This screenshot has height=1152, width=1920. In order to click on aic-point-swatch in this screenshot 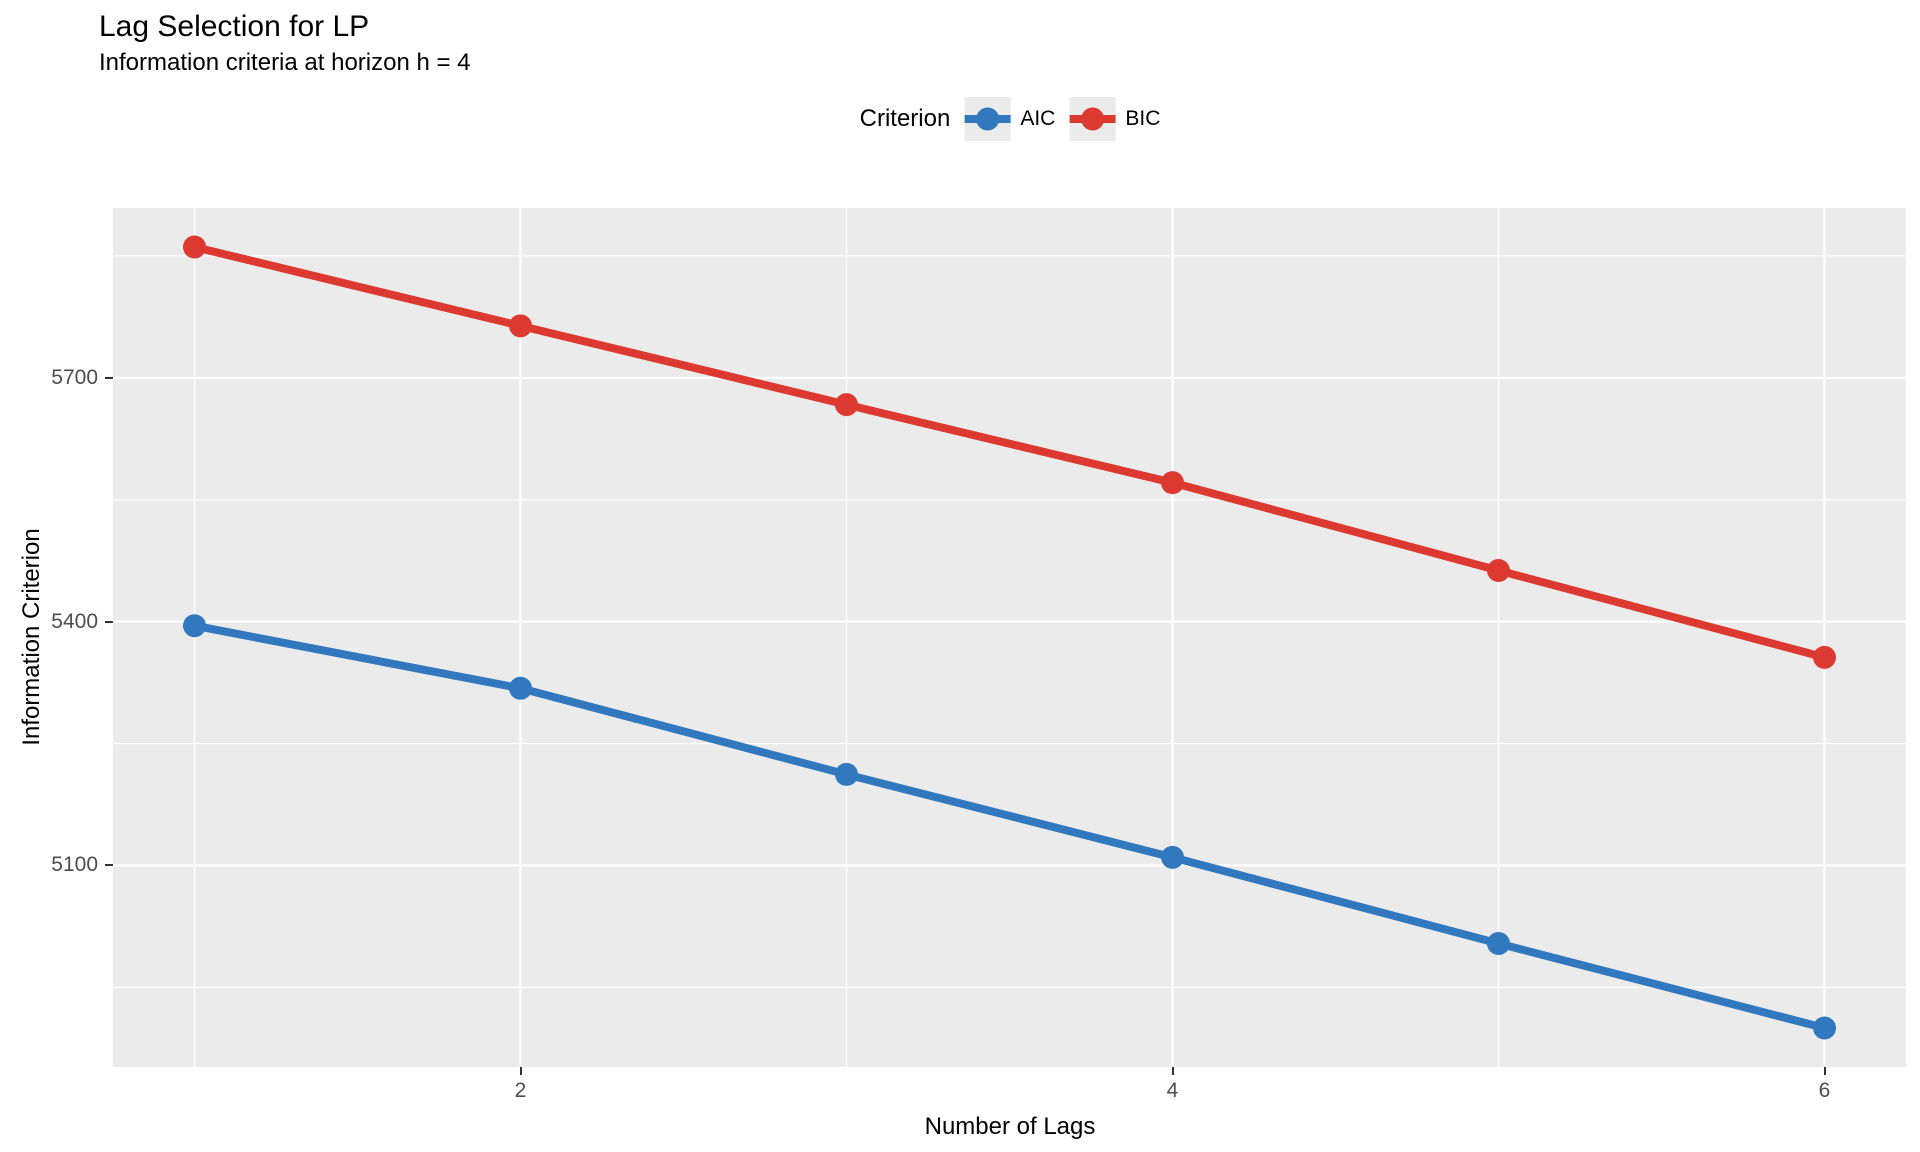, I will do `click(987, 119)`.